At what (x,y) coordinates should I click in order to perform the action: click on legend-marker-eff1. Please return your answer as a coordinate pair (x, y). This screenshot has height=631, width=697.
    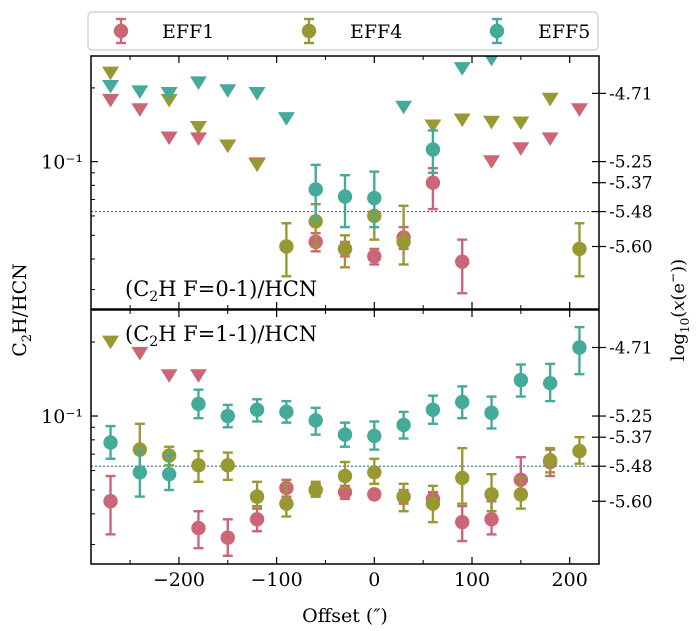
    Looking at the image, I should click on (121, 31).